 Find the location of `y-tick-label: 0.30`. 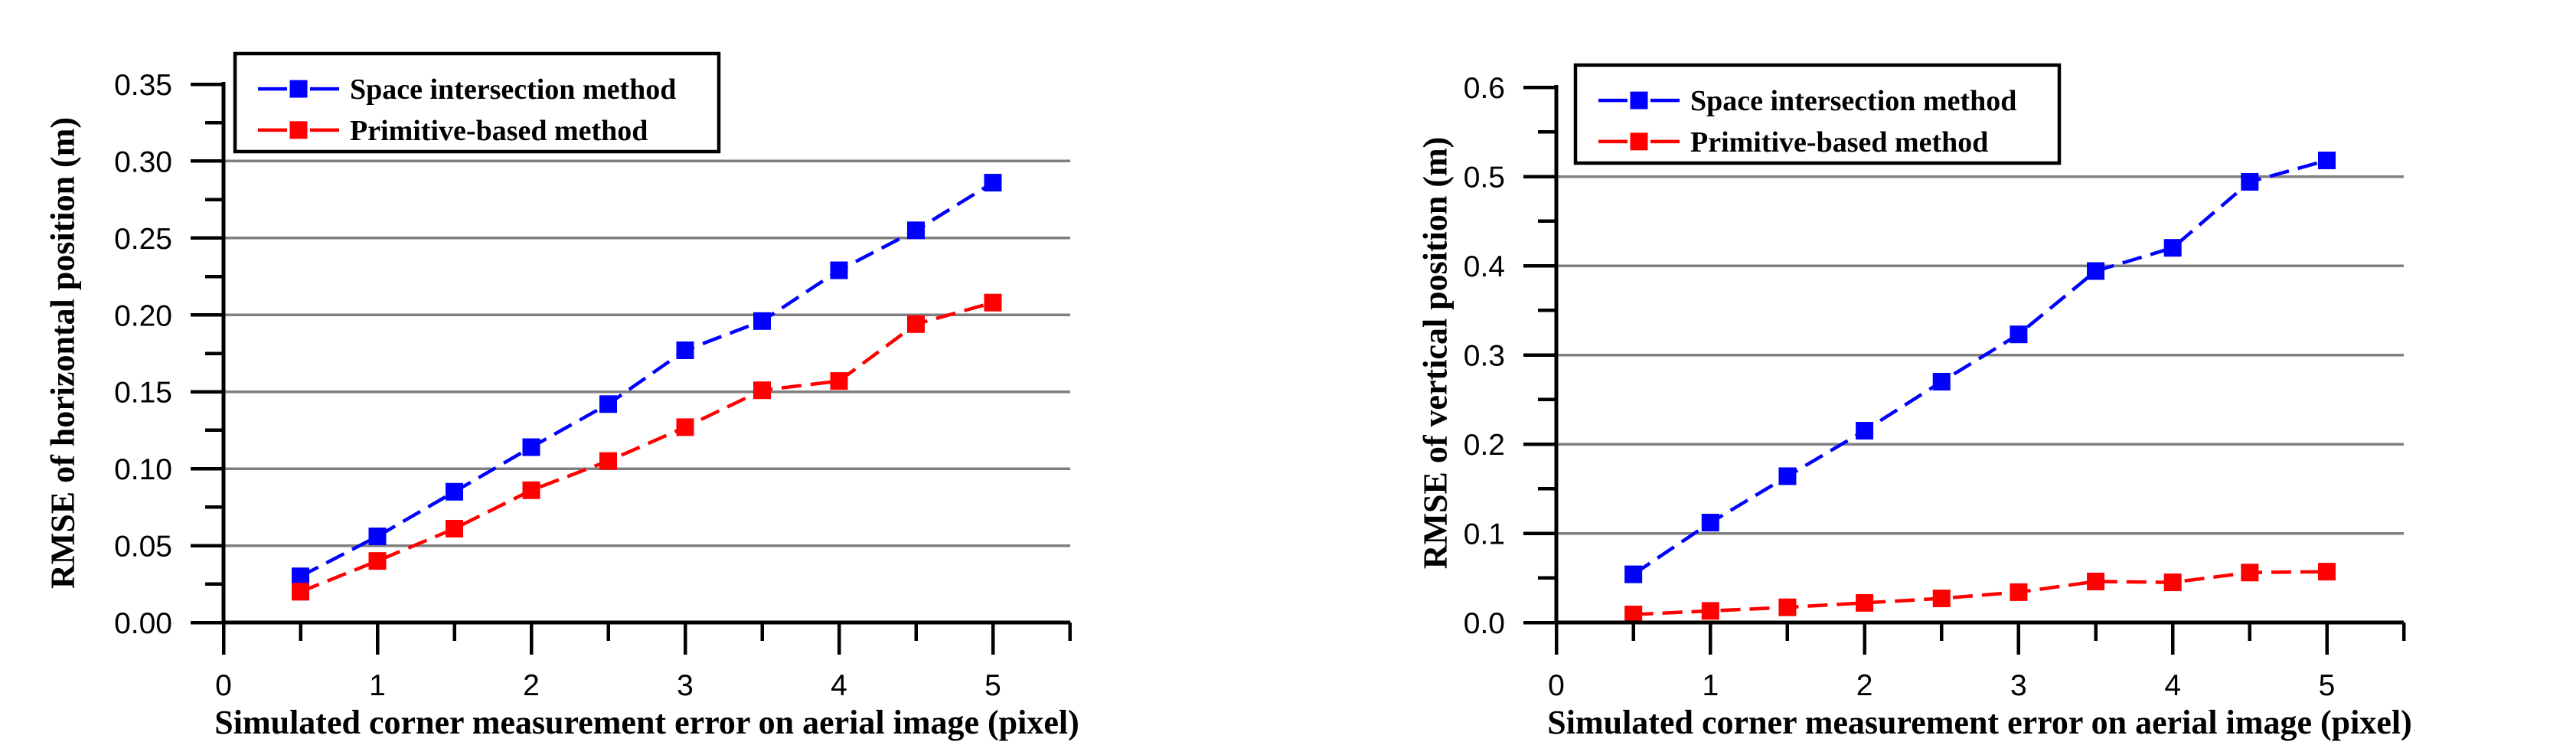

y-tick-label: 0.30 is located at coordinates (143, 161).